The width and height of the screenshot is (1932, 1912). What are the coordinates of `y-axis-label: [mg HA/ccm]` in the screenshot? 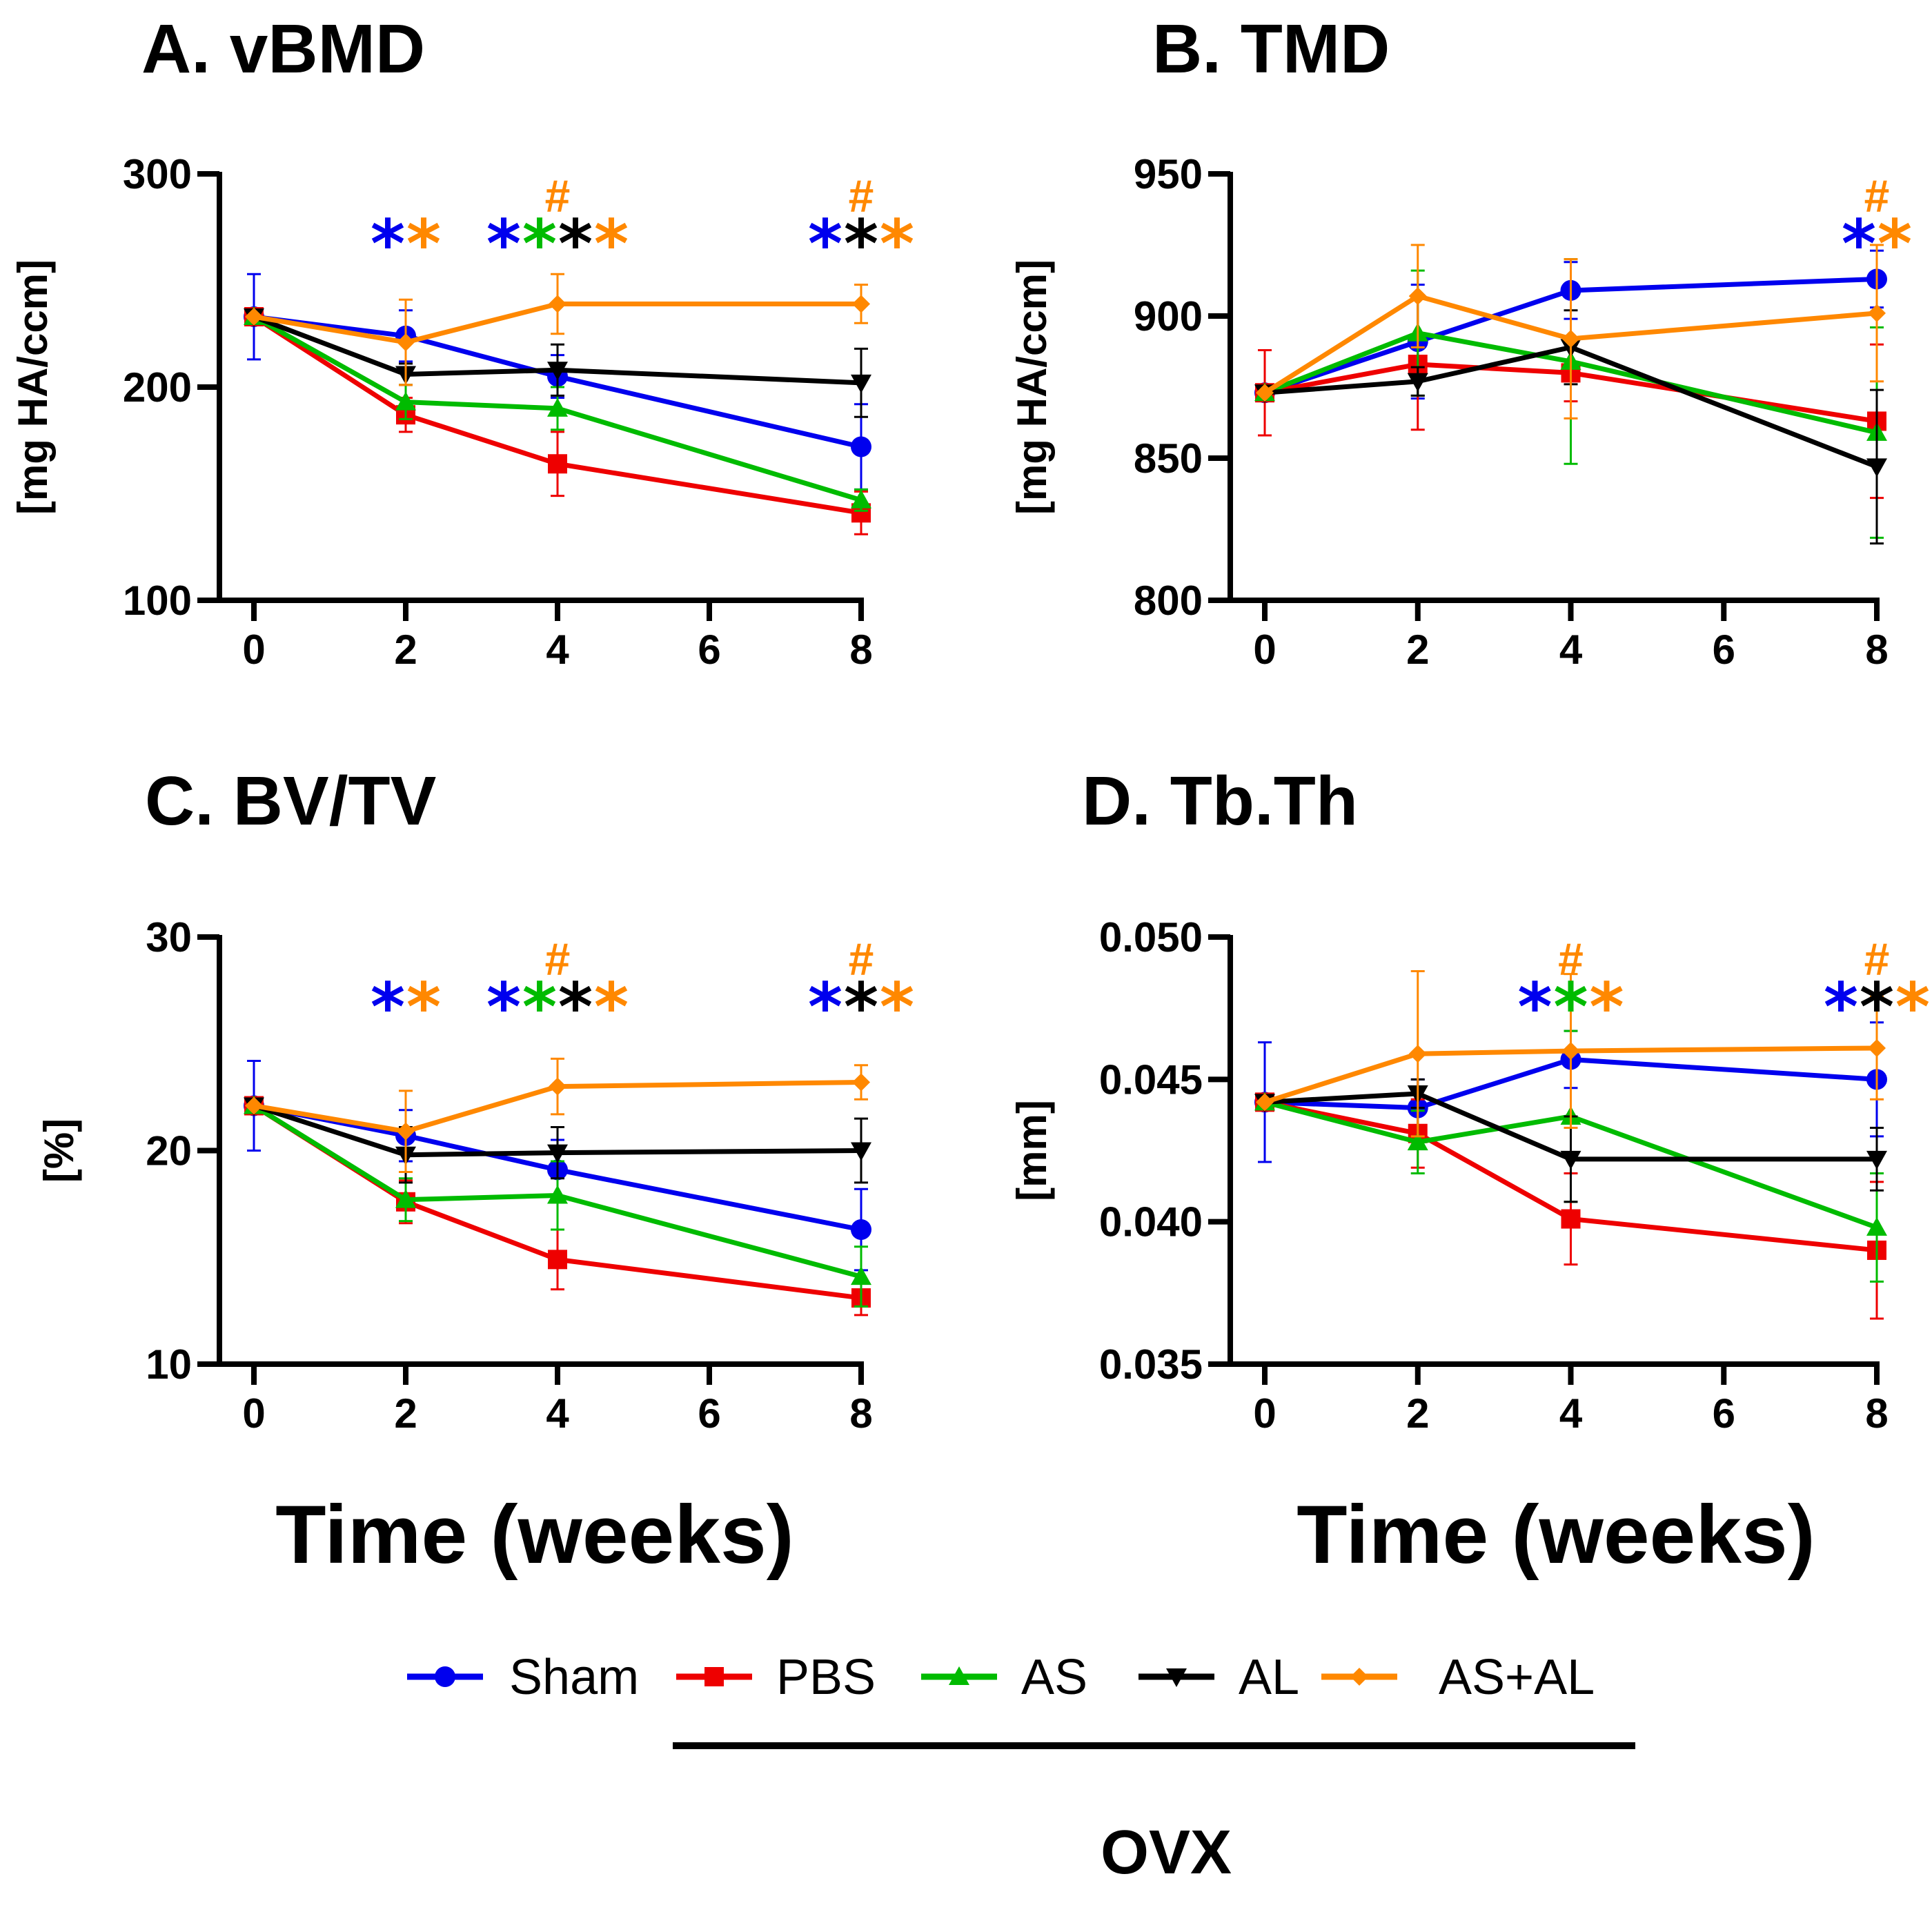 It's located at (33, 387).